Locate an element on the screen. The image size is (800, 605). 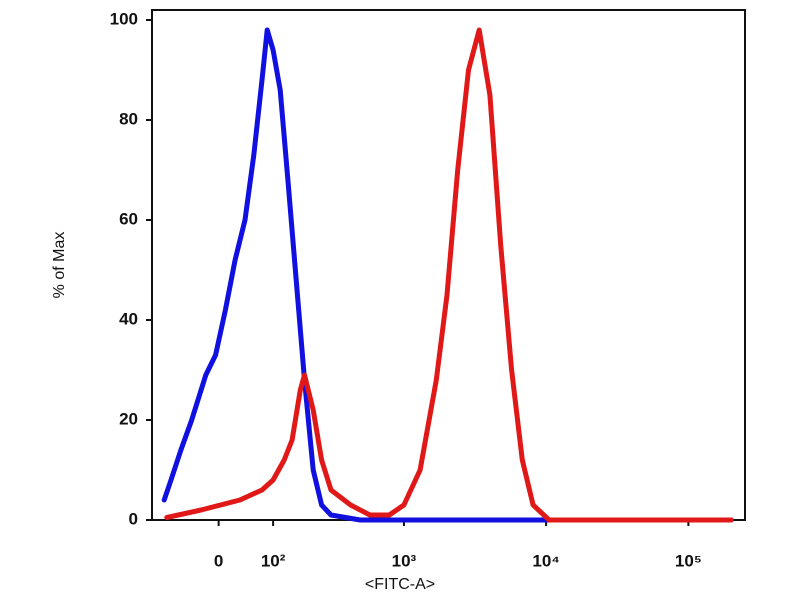
y-tick-label: 0 is located at coordinates (133, 518).